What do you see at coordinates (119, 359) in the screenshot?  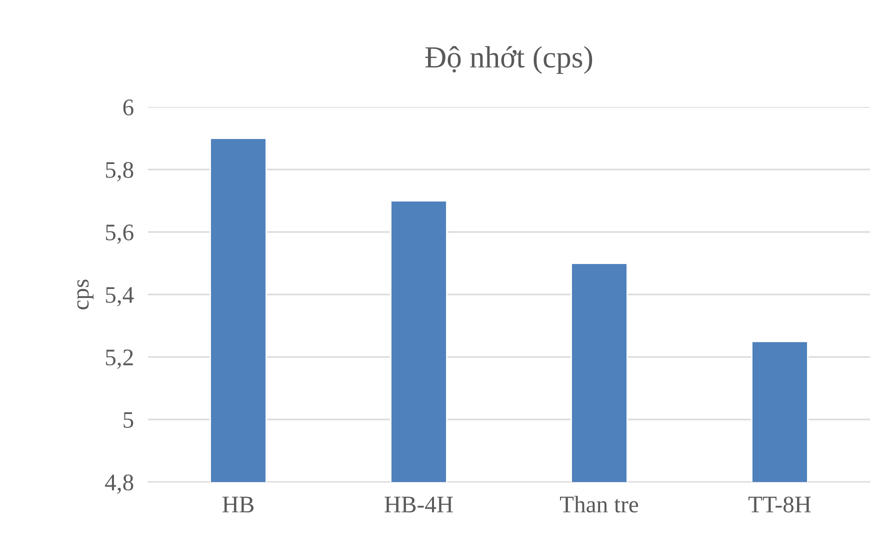 I see `y-tick-label: 5,2` at bounding box center [119, 359].